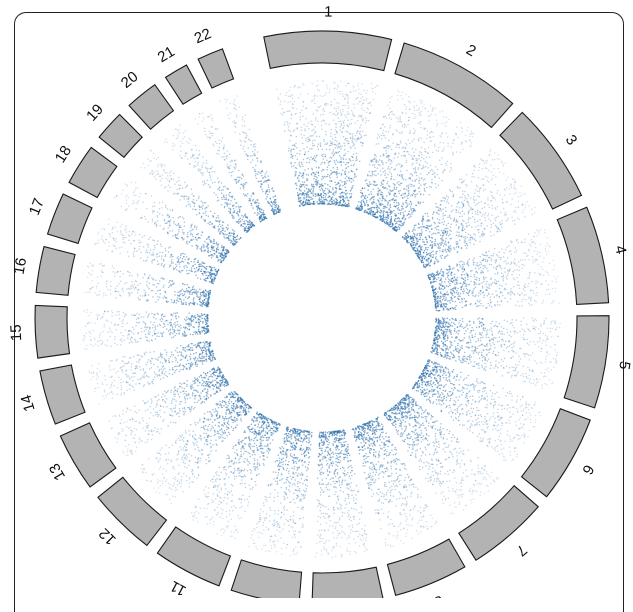 This screenshot has width=633, height=612. What do you see at coordinates (193, 556) in the screenshot?
I see `chromosome-11-band` at bounding box center [193, 556].